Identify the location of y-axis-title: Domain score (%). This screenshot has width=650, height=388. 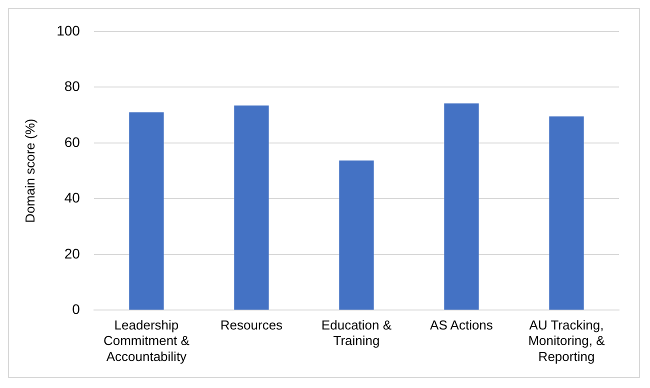
(30, 170).